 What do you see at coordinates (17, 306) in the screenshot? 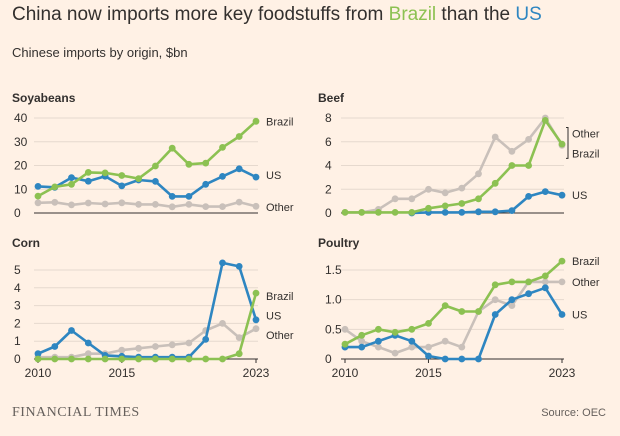
I see `y-tick-label: 3` at bounding box center [17, 306].